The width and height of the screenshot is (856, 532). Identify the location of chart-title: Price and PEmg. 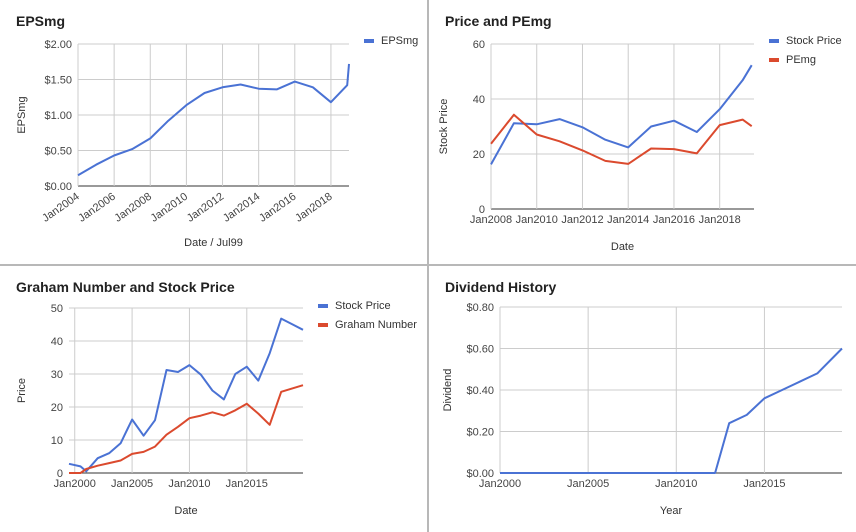
(498, 21).